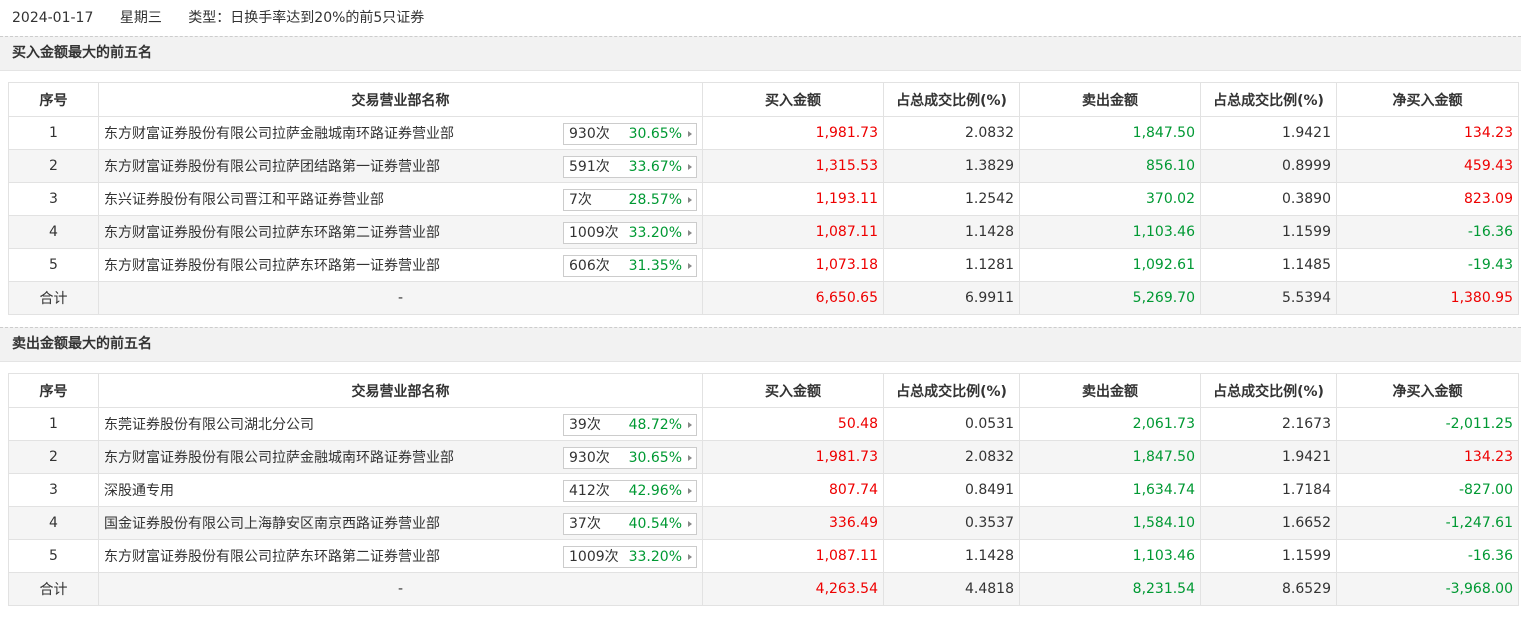 Image resolution: width=1521 pixels, height=617 pixels. What do you see at coordinates (1427, 490) in the screenshot?
I see `net: -827.00` at bounding box center [1427, 490].